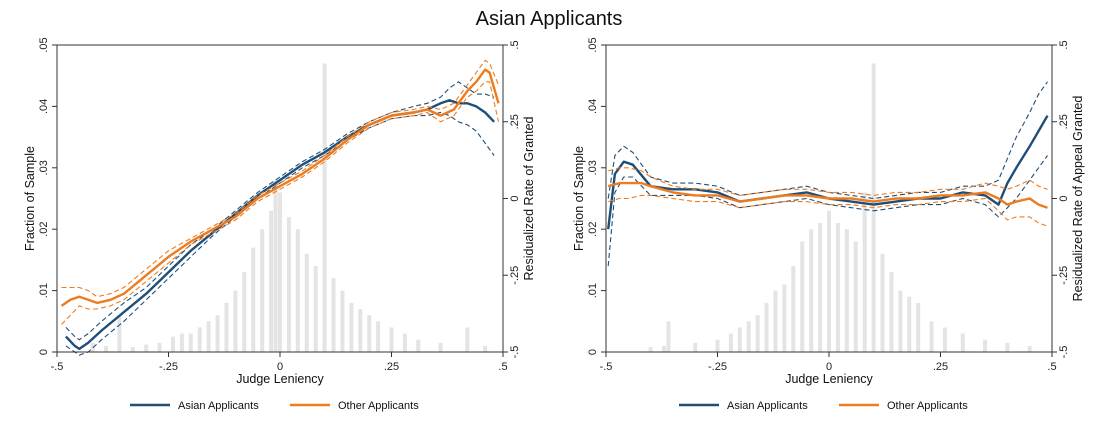 Image resolution: width=1098 pixels, height=439 pixels. What do you see at coordinates (515, 352) in the screenshot?
I see `y-right-tick-label: -.5` at bounding box center [515, 352].